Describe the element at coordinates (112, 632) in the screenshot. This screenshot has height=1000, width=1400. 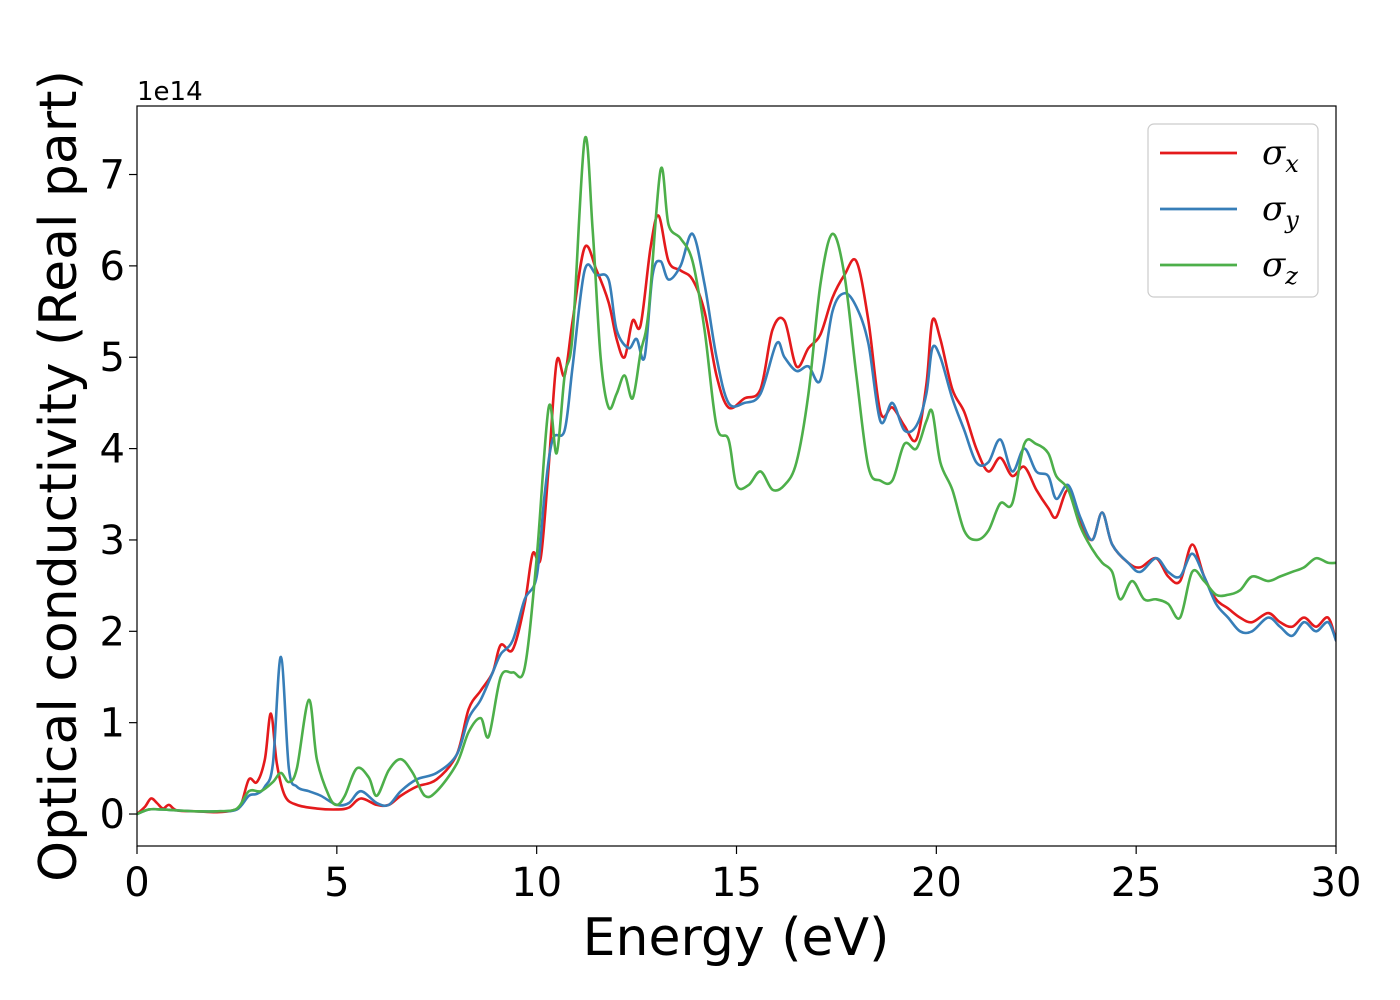
I see `y-tick-label: 2` at that location.